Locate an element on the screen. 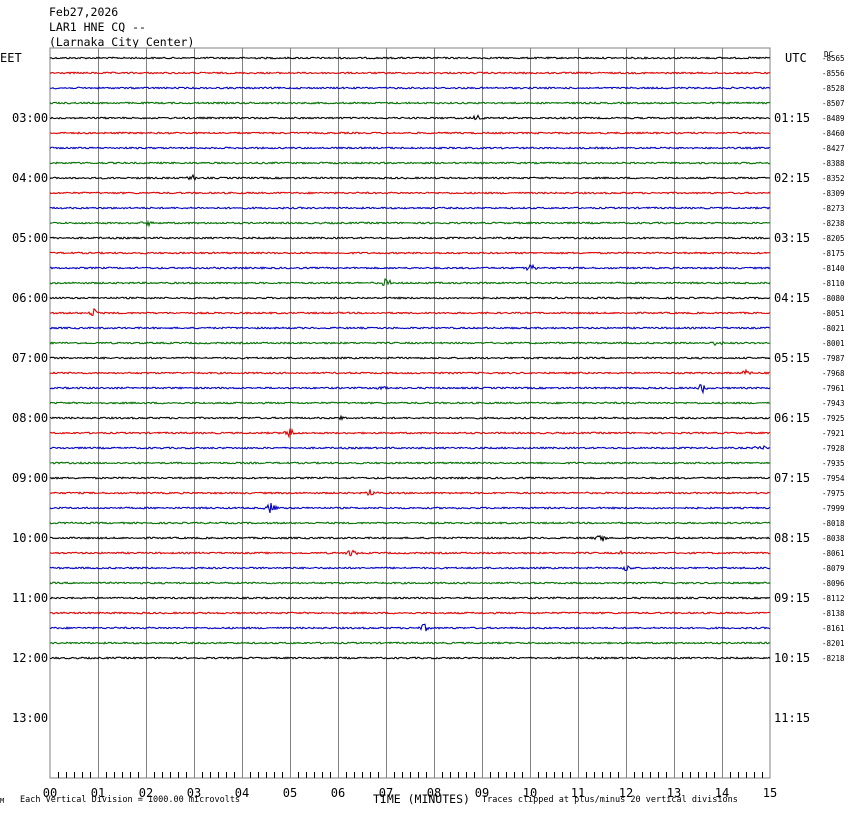 The height and width of the screenshot is (814, 850). x-tick-label: 12 is located at coordinates (626, 793).